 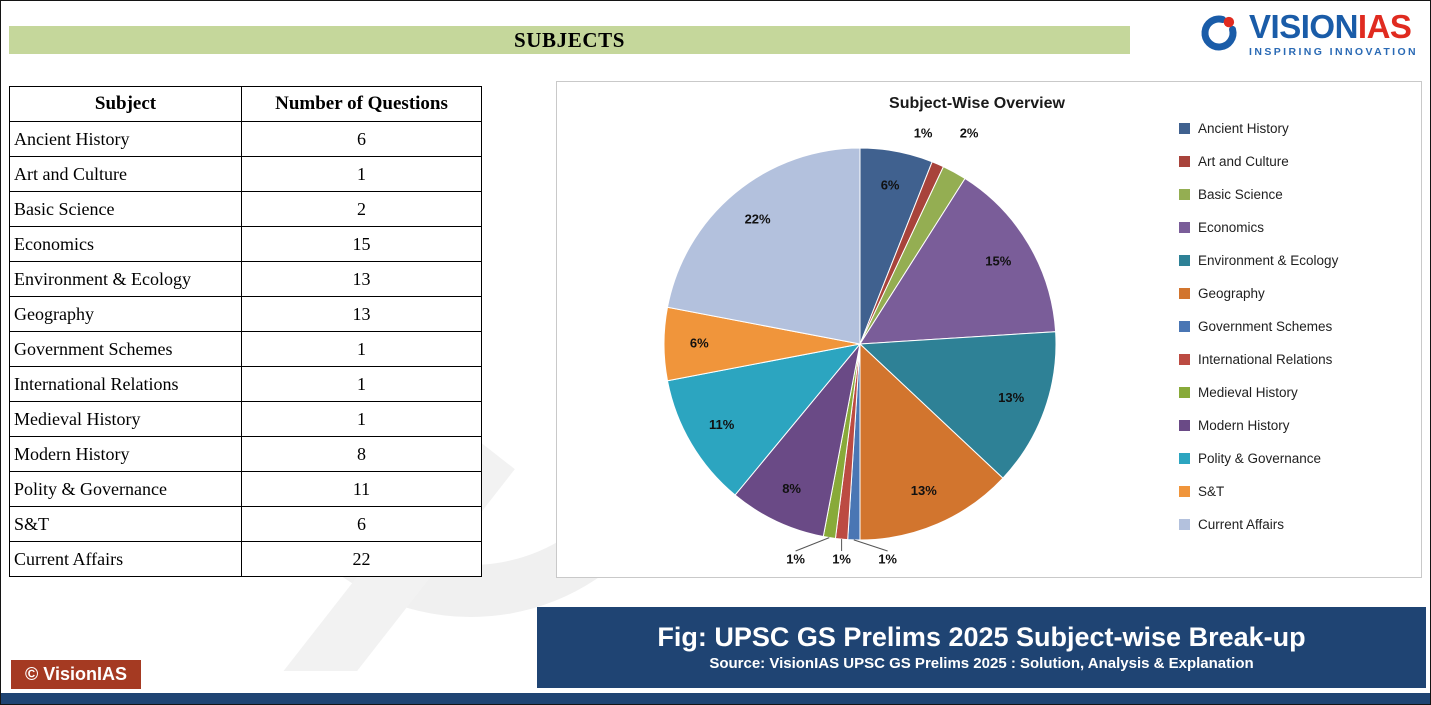 What do you see at coordinates (715, 698) in the screenshot?
I see `bottom-strip` at bounding box center [715, 698].